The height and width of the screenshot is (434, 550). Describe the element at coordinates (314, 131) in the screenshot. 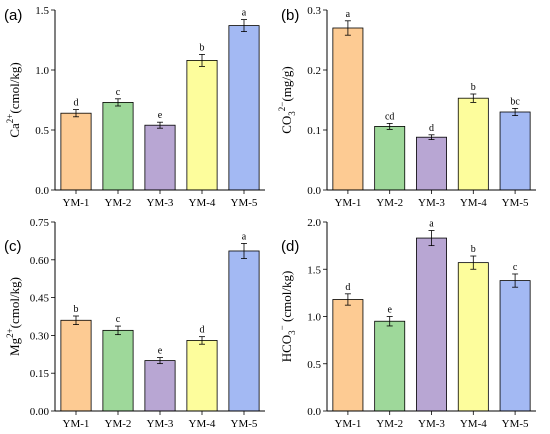

I see `y-tick-label: 0.1` at that location.